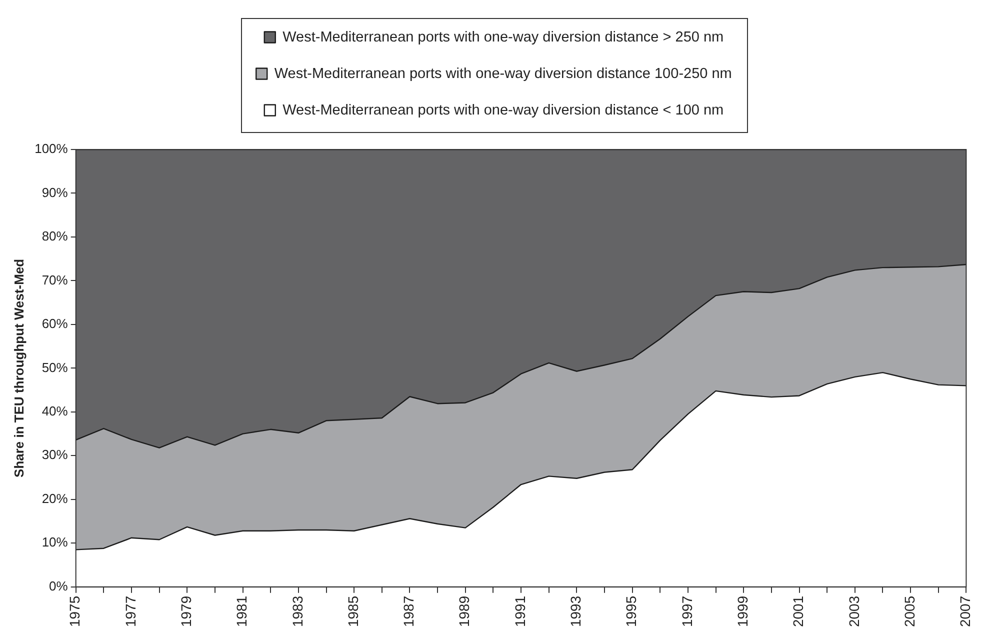 This screenshot has width=986, height=630. I want to click on x-tick-label: 1975, so click(74, 612).